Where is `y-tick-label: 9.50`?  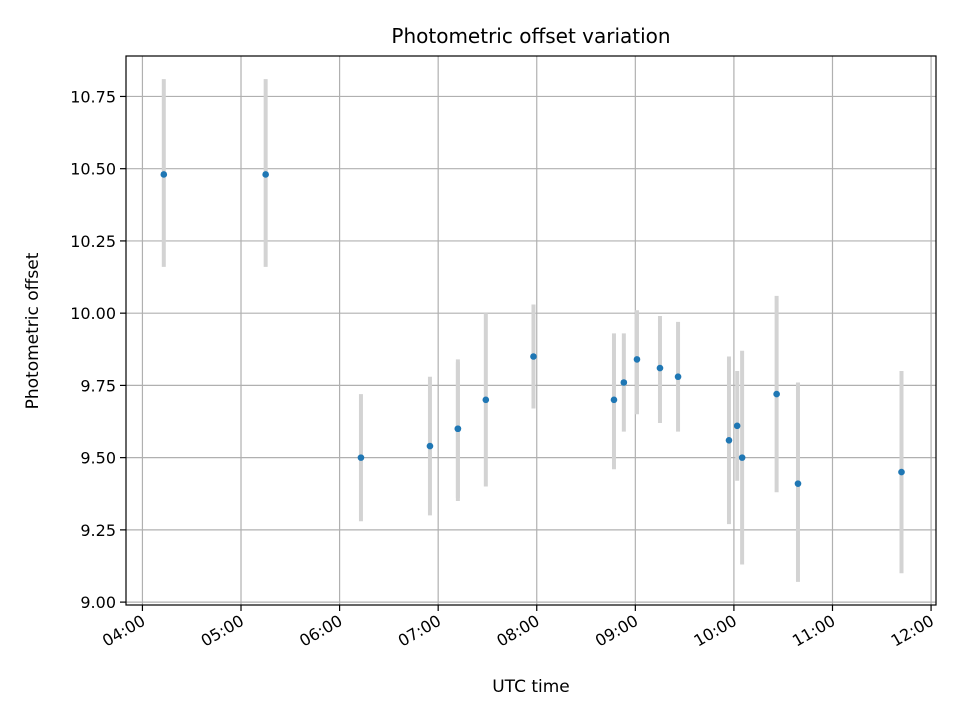
y-tick-label: 9.50 is located at coordinates (98, 458).